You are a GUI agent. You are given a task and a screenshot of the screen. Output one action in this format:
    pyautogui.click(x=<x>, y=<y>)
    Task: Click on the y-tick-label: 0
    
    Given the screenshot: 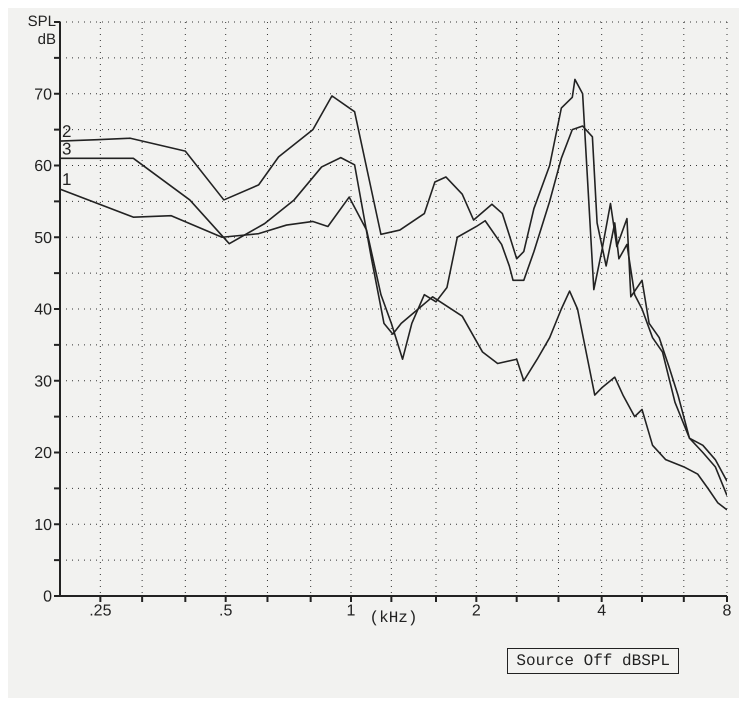 What is the action you would take?
    pyautogui.click(x=47, y=597)
    